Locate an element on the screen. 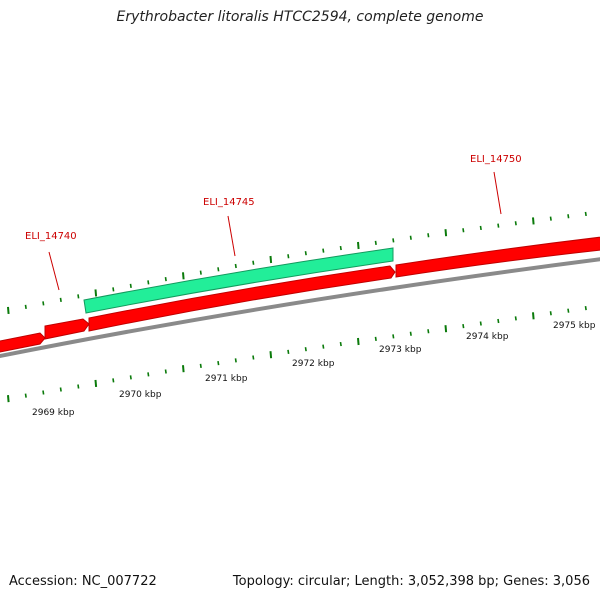  kbp-label-2973: 2973 kbp is located at coordinates (400, 350).